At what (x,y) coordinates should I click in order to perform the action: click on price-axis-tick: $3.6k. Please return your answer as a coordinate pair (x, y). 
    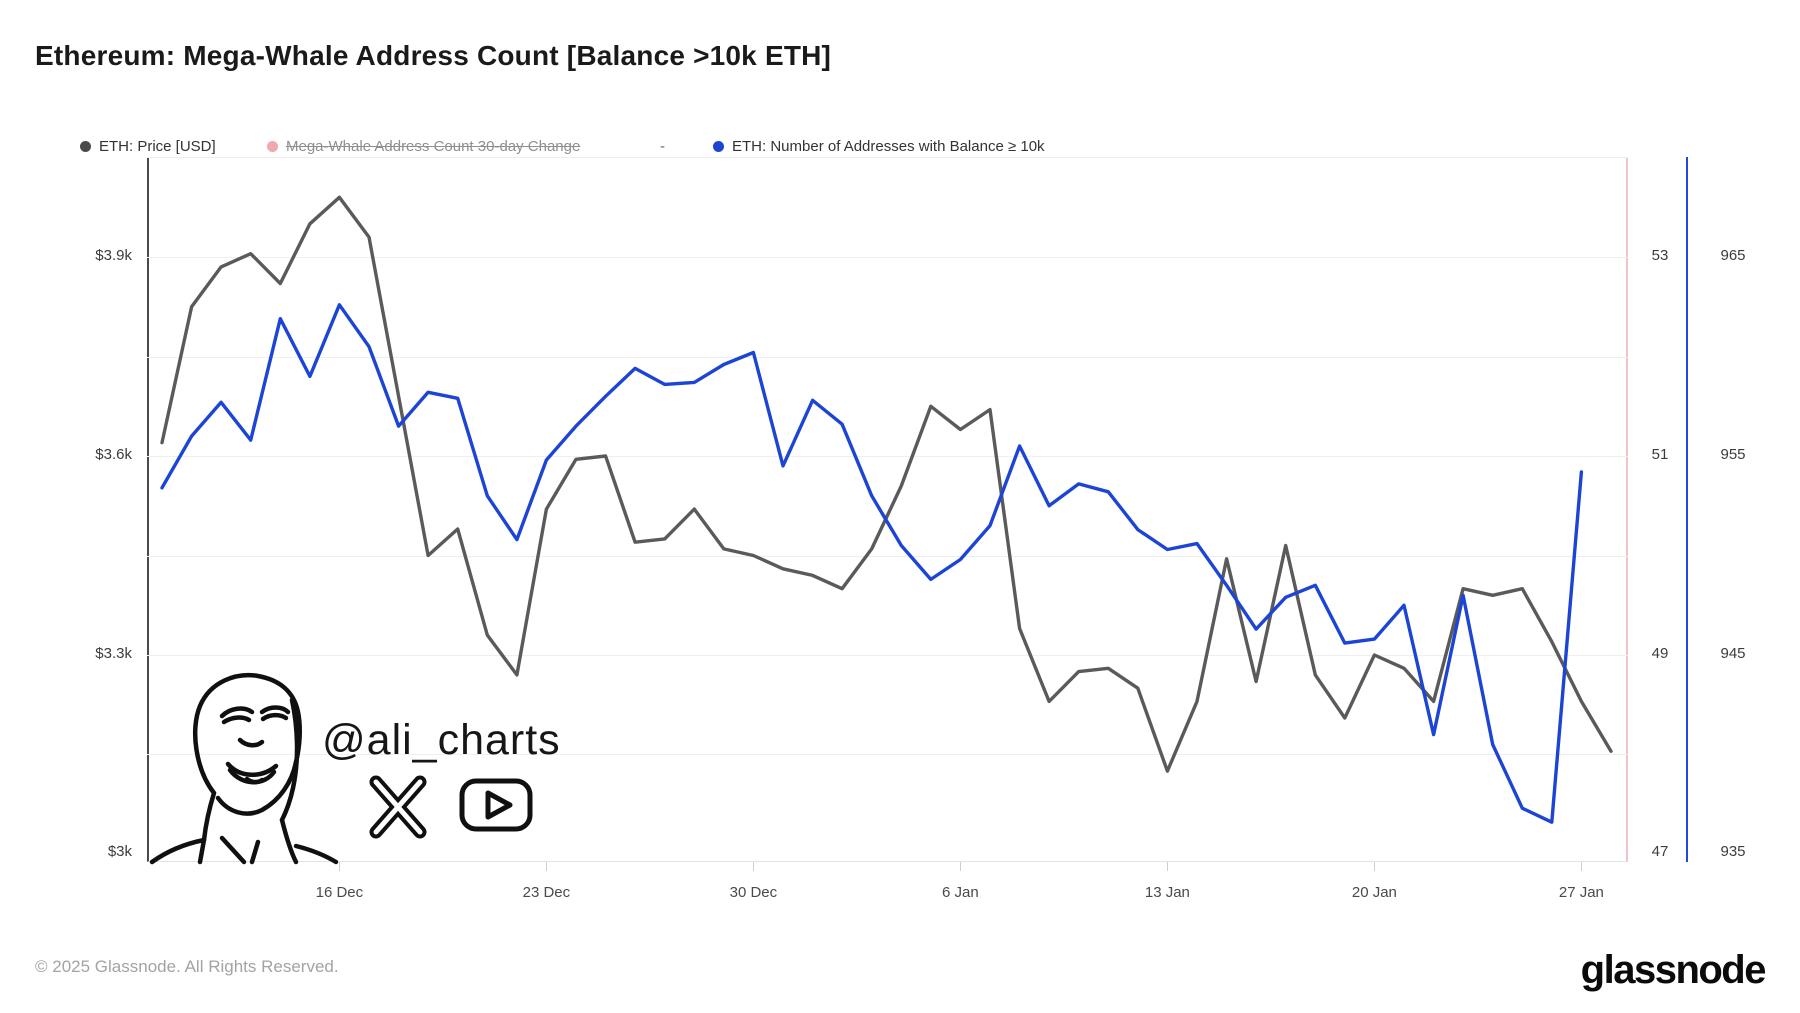
    Looking at the image, I should click on (113, 454).